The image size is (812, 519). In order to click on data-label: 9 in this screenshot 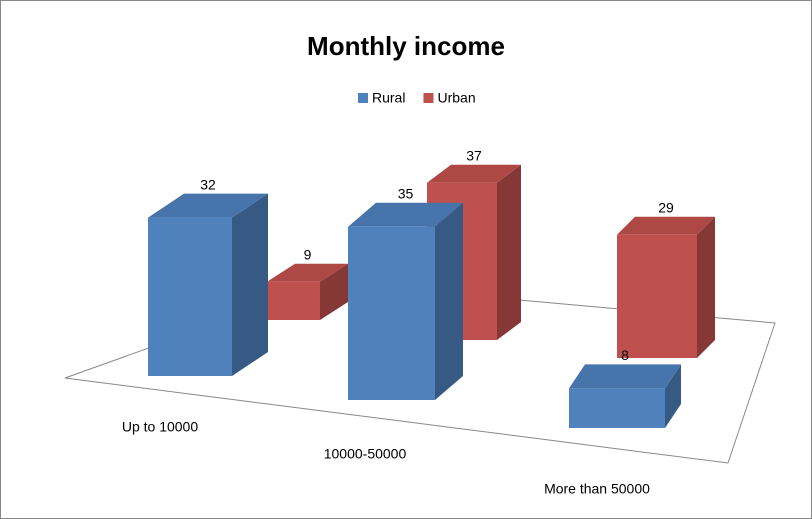, I will do `click(308, 254)`.